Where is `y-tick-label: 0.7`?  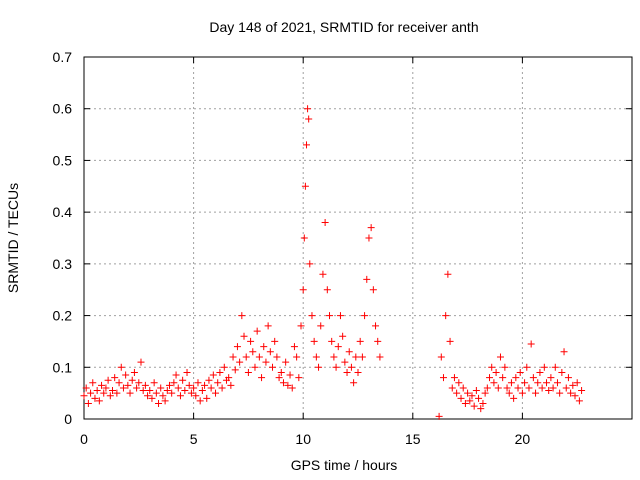 y-tick-label: 0.7 is located at coordinates (63, 57).